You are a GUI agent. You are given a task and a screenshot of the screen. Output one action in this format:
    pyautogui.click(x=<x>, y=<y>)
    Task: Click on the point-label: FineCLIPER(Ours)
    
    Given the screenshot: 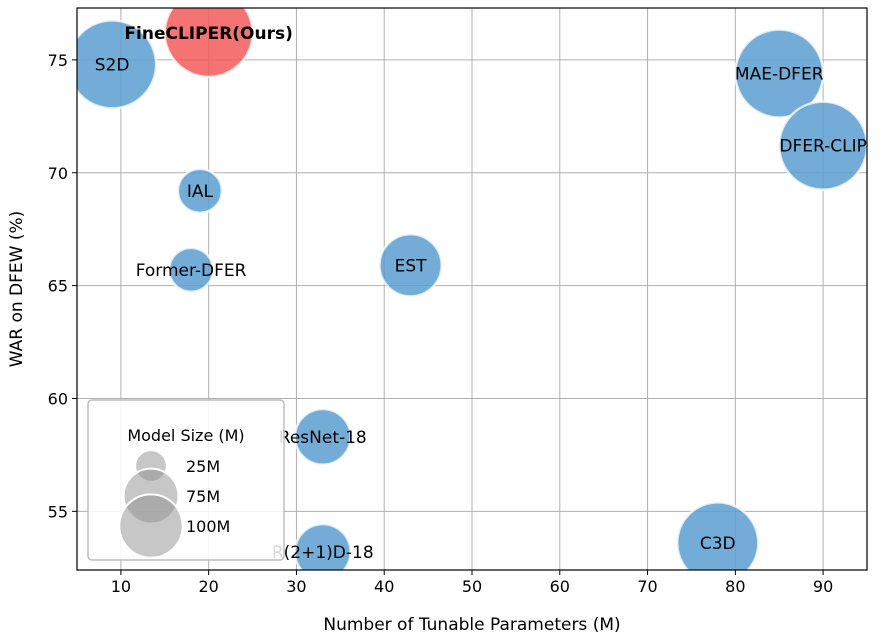 What is the action you would take?
    pyautogui.click(x=208, y=34)
    